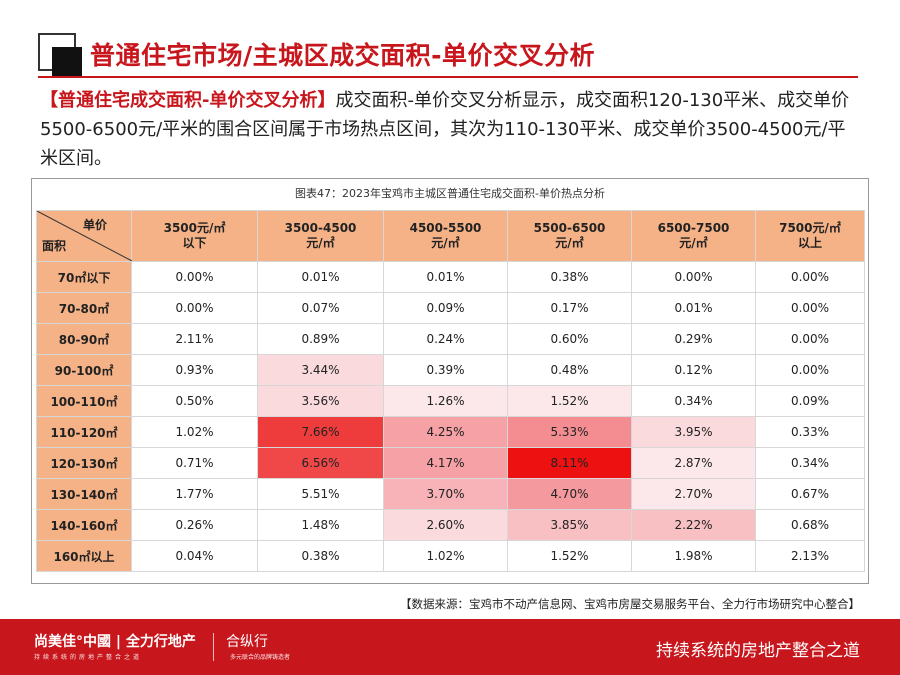 The height and width of the screenshot is (675, 900). I want to click on row-header: 130-140㎡, so click(84, 494).